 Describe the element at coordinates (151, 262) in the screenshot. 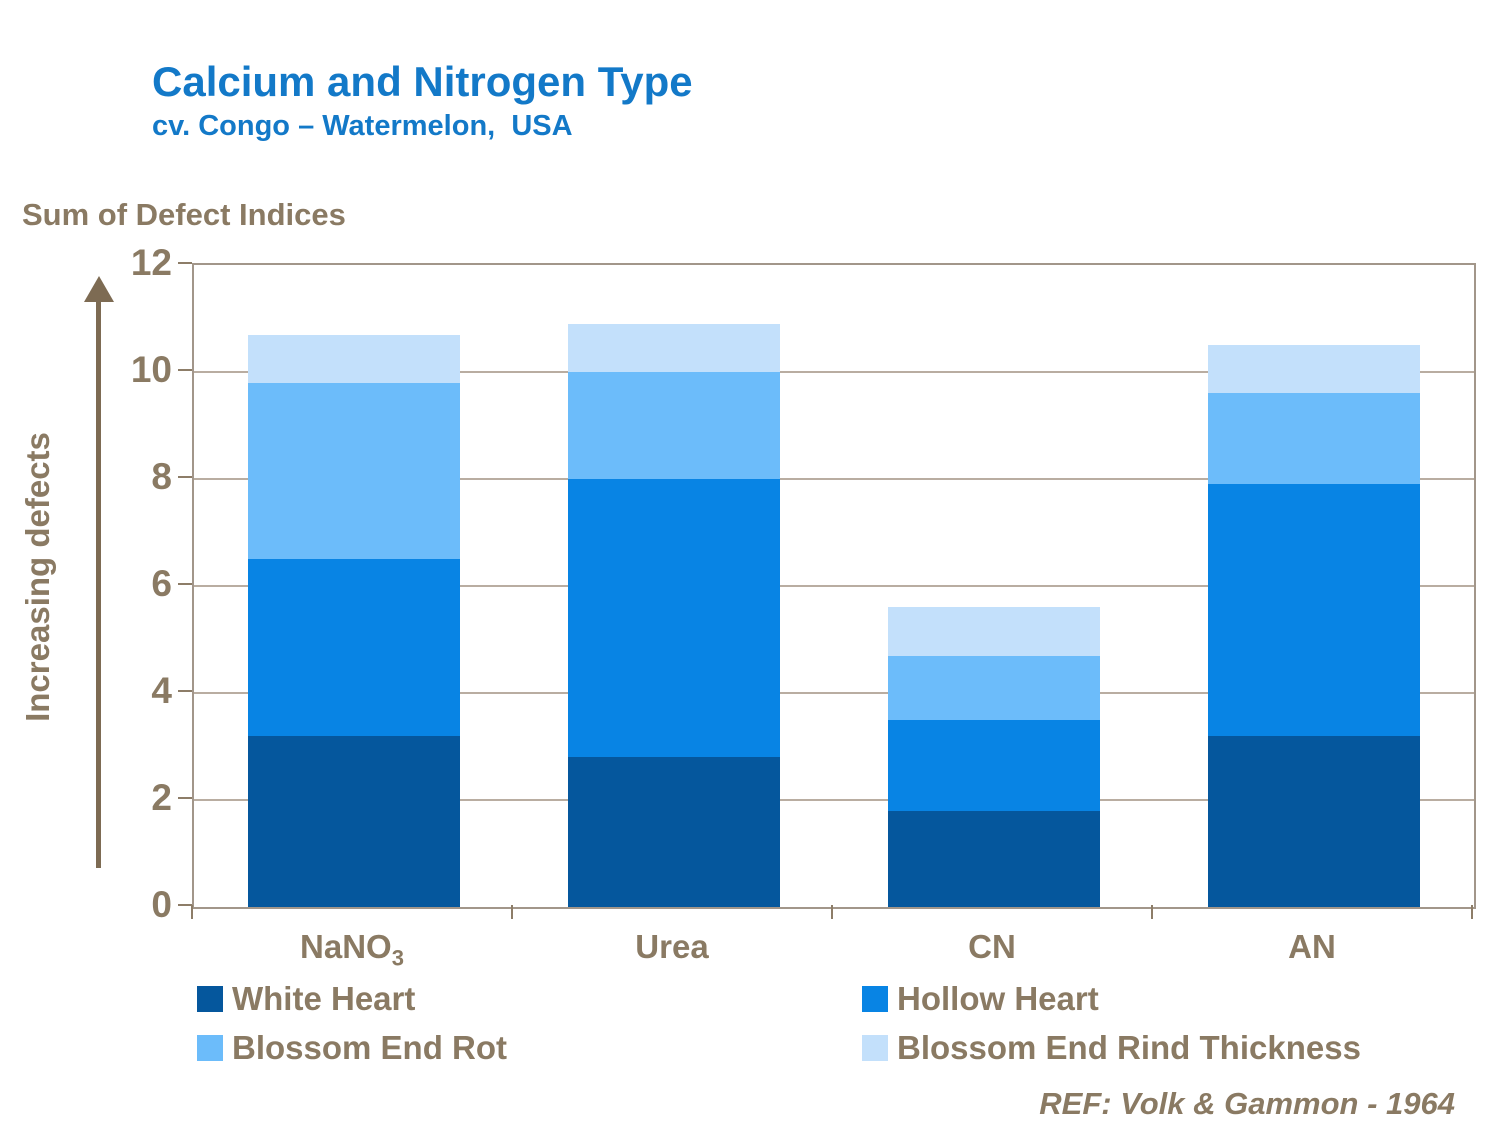

I see `y-tick-label: 12` at that location.